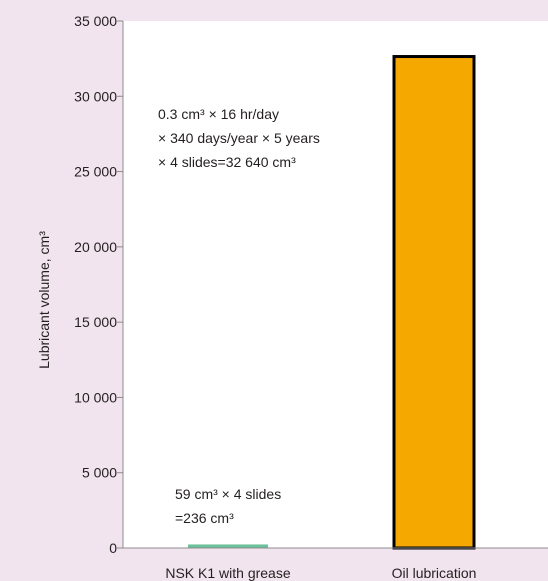 The height and width of the screenshot is (581, 548). What do you see at coordinates (113, 548) in the screenshot?
I see `y-tick-label-0: 0` at bounding box center [113, 548].